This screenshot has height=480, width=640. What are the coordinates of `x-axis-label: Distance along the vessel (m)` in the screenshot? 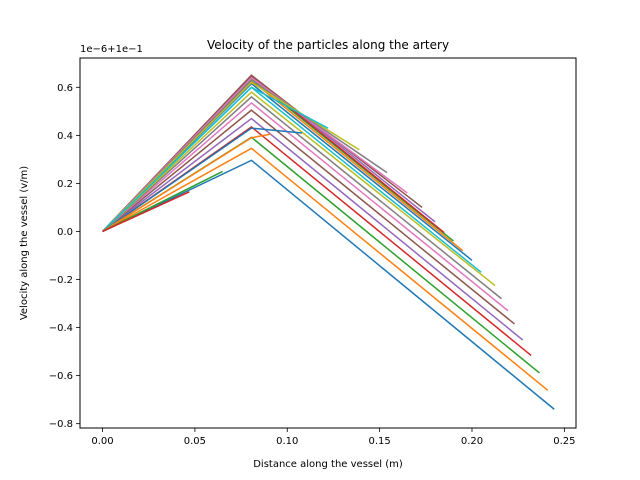 It's located at (328, 464).